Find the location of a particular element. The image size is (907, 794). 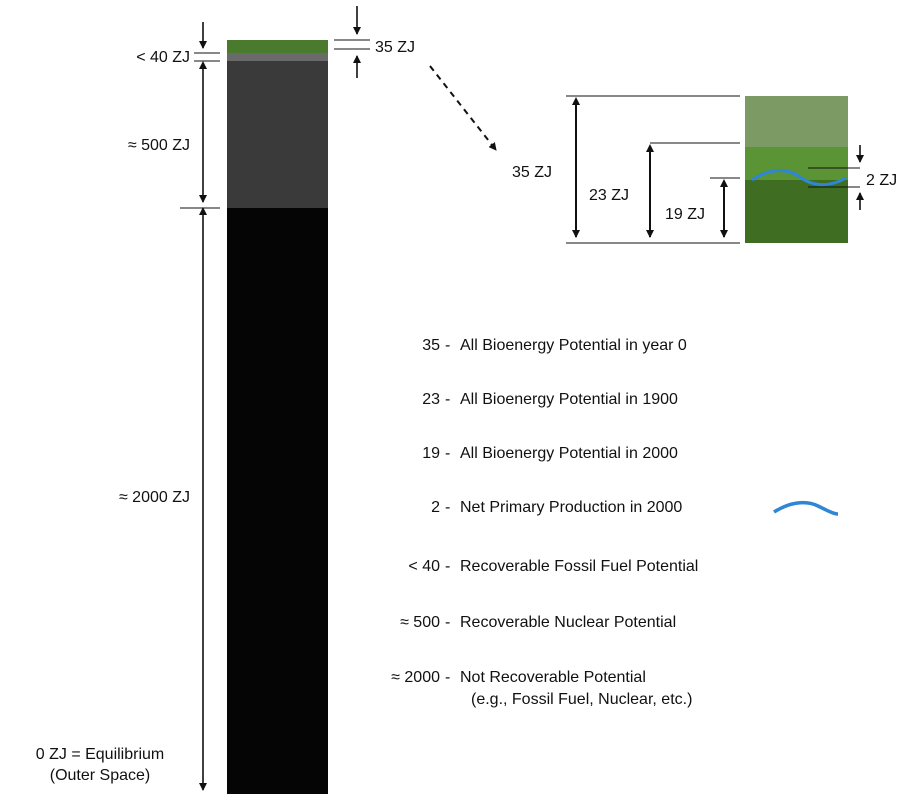

legend-text-nuclear: Recoverable Nuclear Potential is located at coordinates (568, 622).